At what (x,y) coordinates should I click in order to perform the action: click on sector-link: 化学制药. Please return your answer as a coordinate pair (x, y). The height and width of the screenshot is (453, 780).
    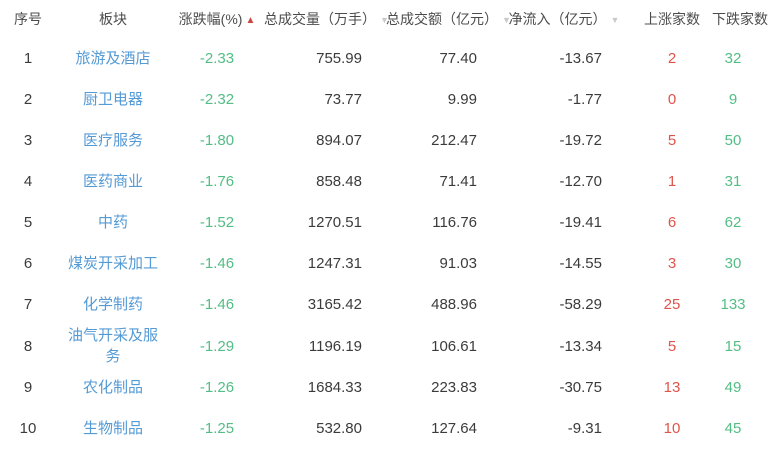
    Looking at the image, I should click on (112, 304).